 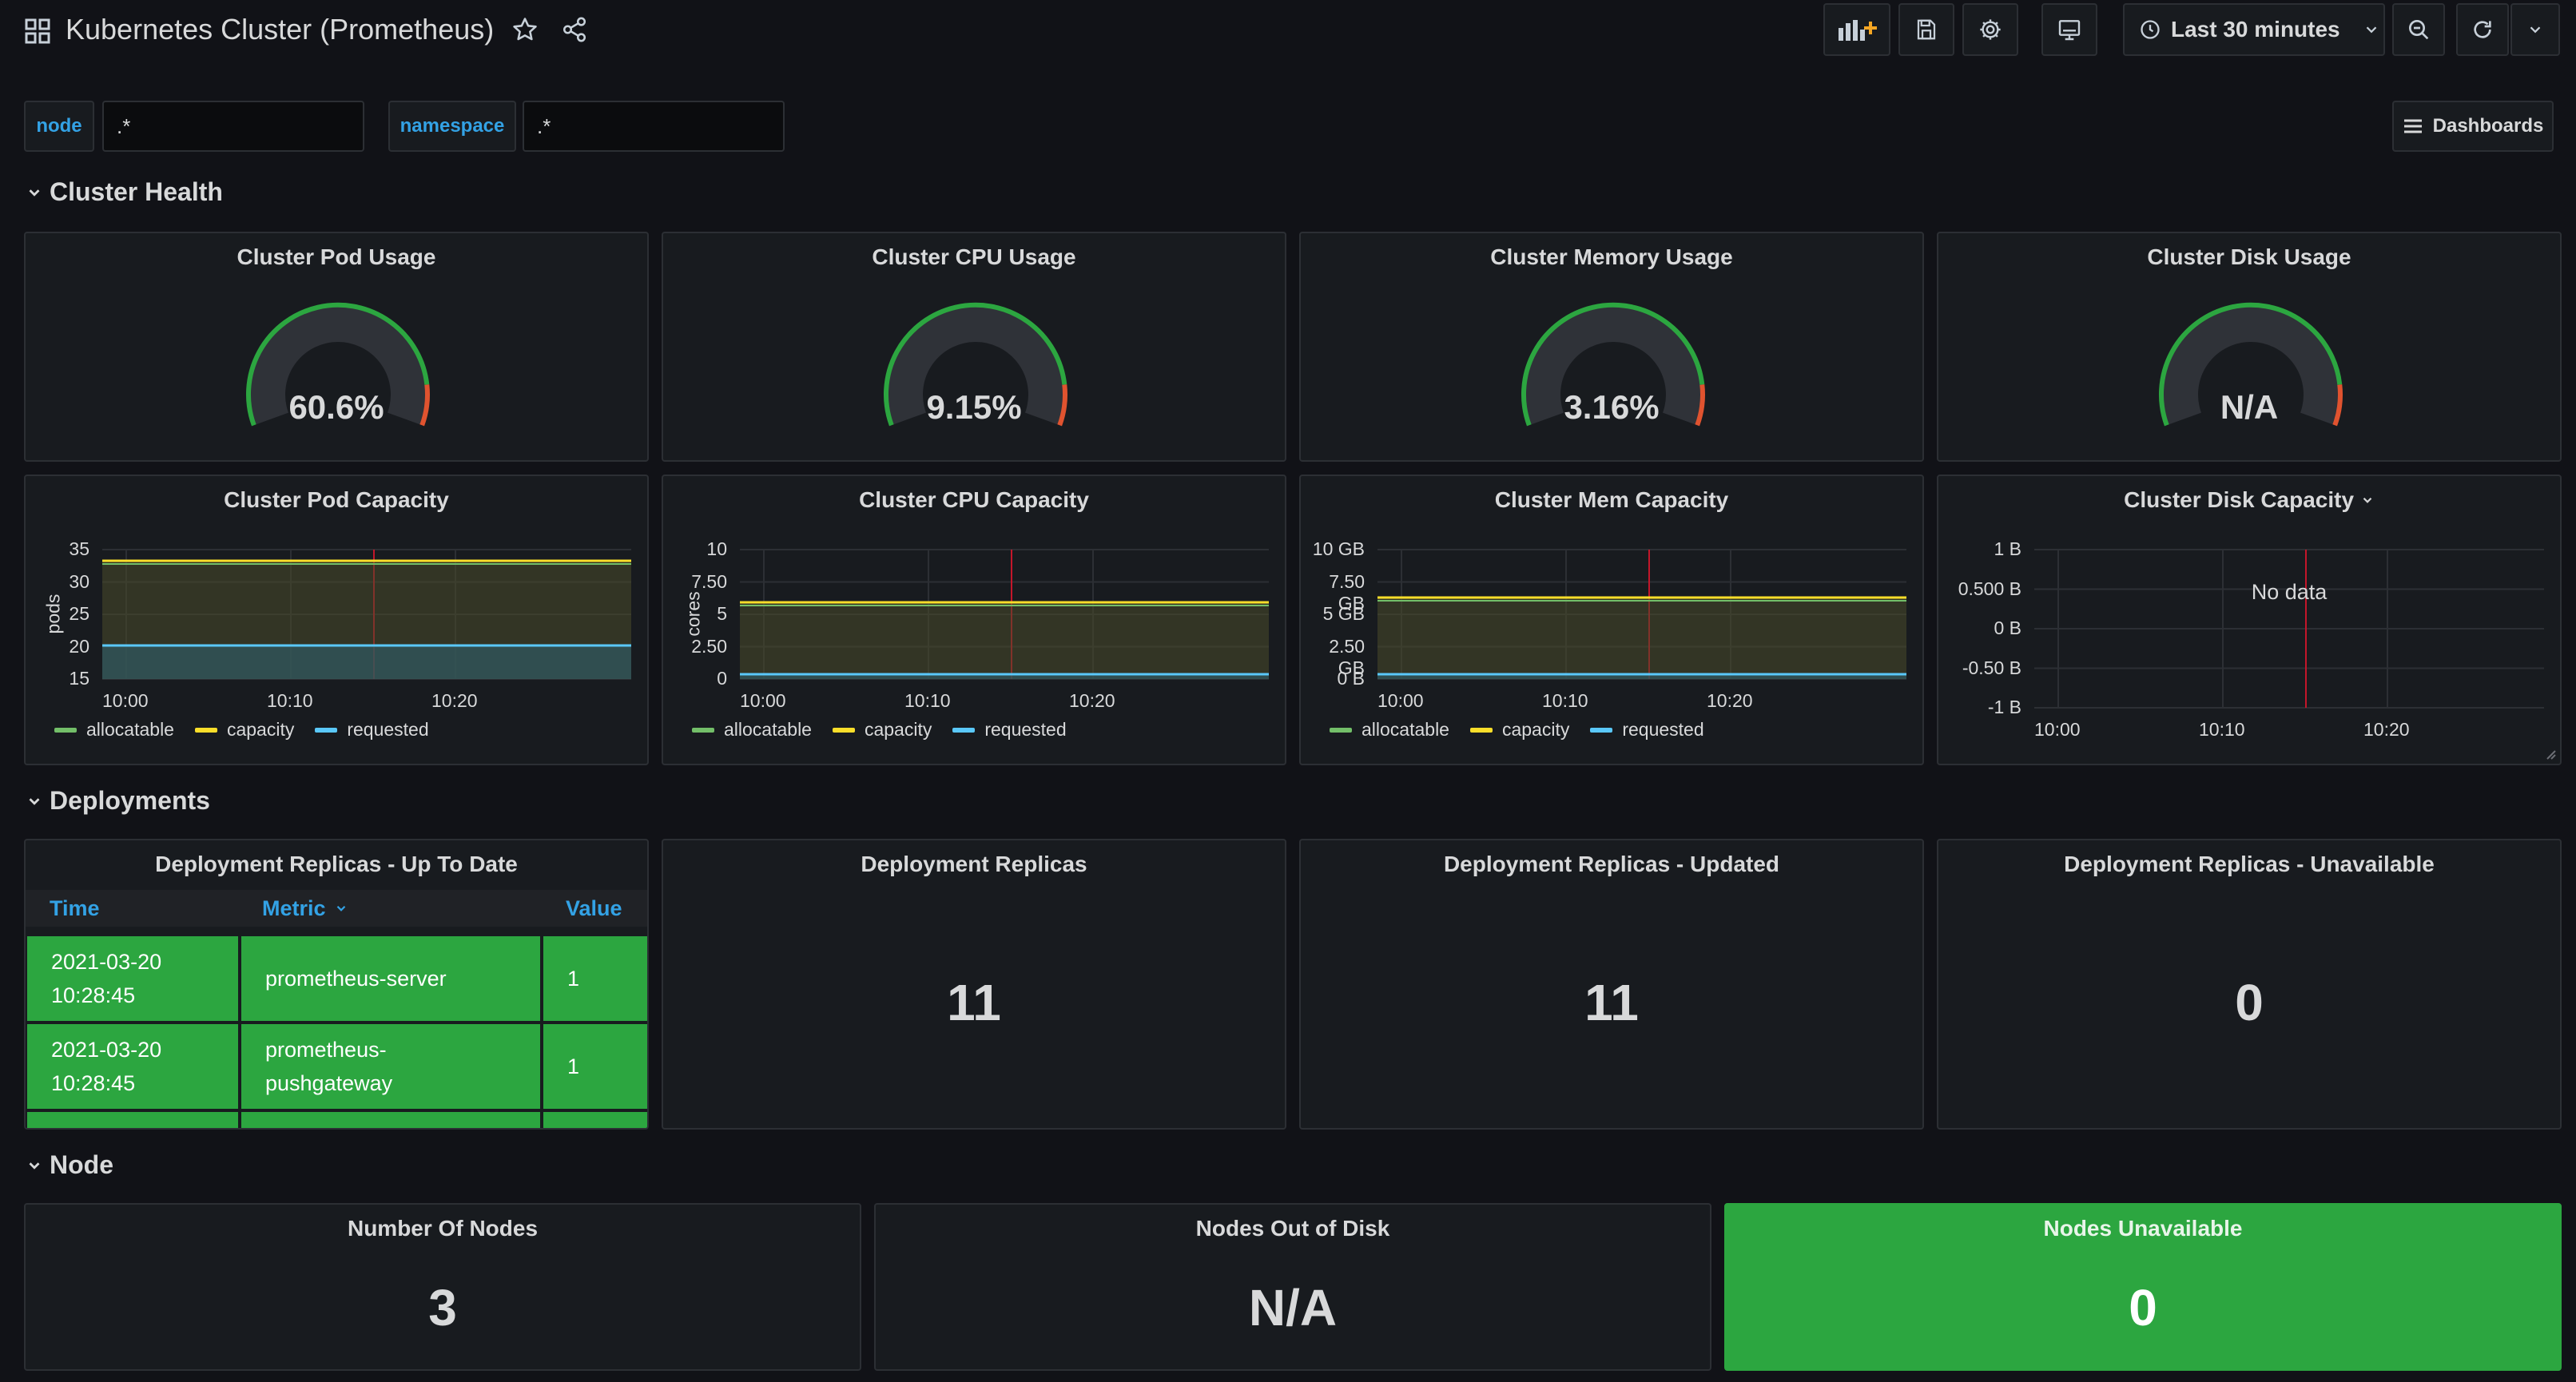 I want to click on column-header-value: Value, so click(x=594, y=908).